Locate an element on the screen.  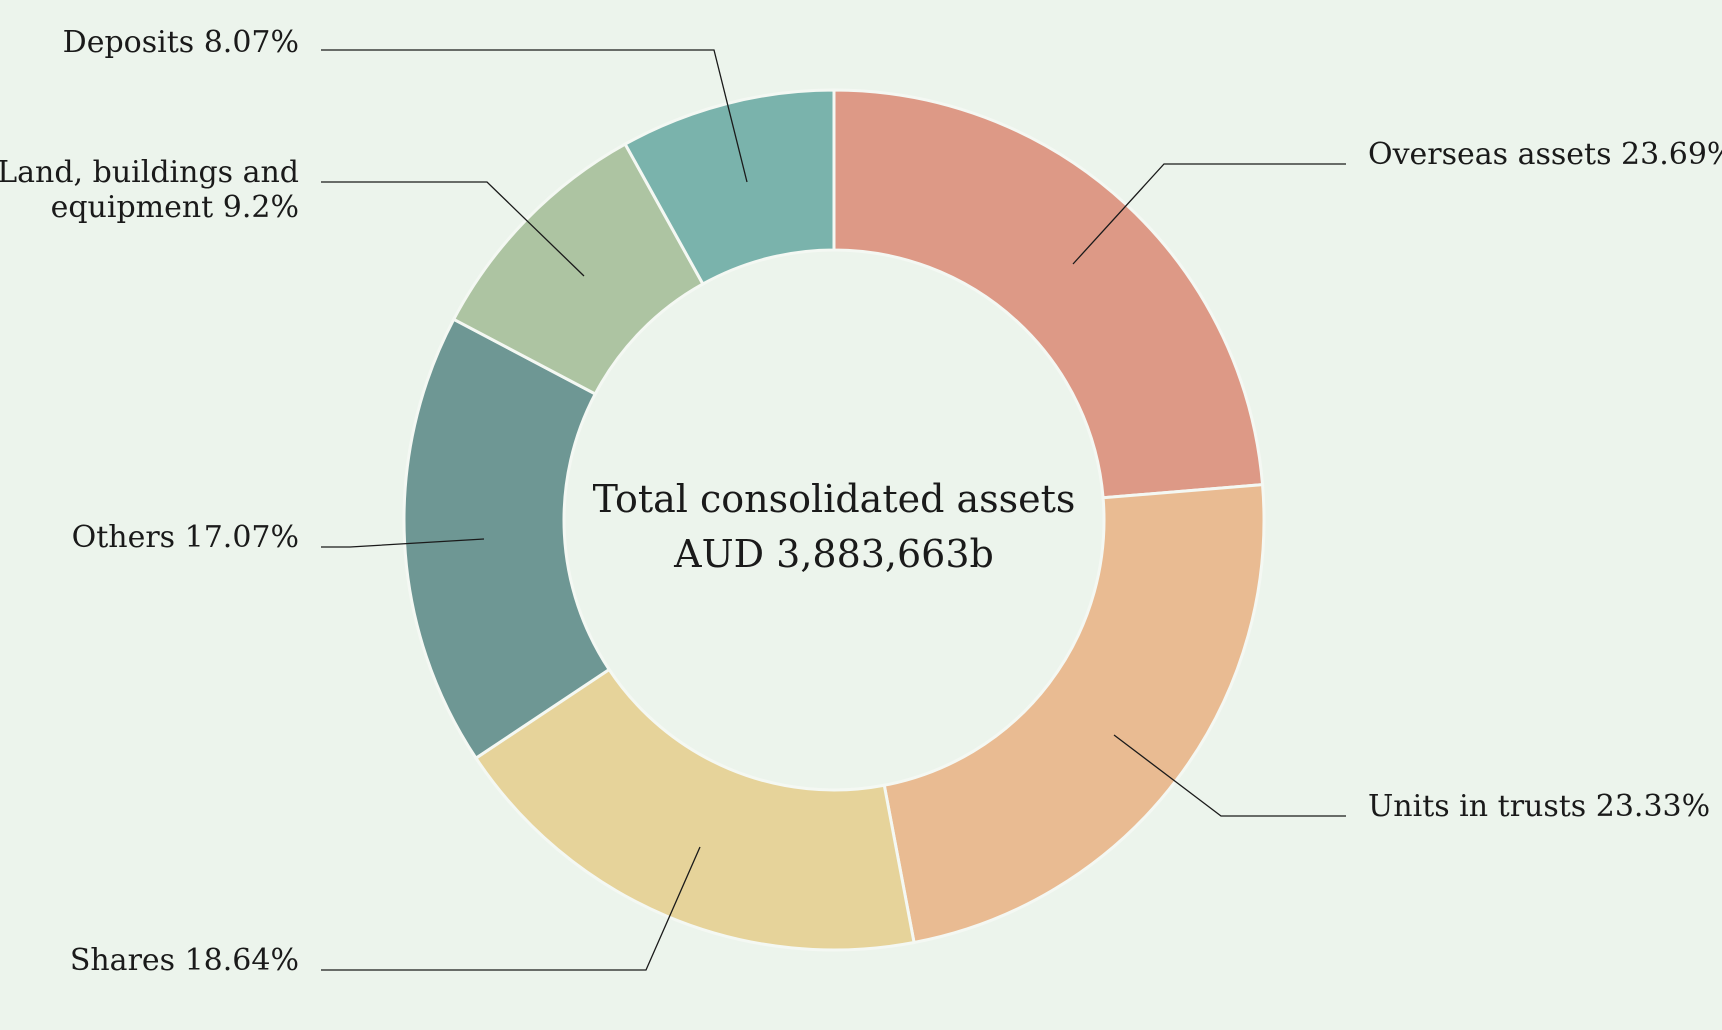
chart-title: Total consolidated assets is located at coordinates (834, 499).